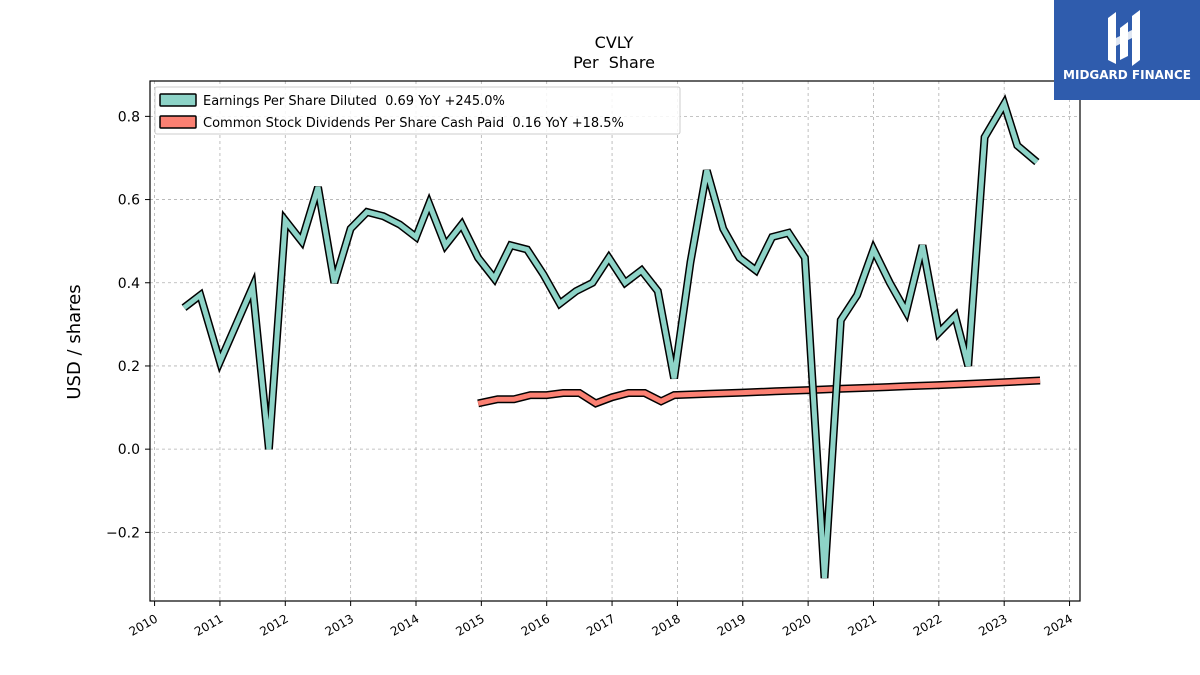 The height and width of the screenshot is (675, 1200). What do you see at coordinates (129, 117) in the screenshot?
I see `y-tick-label: 0.8` at bounding box center [129, 117].